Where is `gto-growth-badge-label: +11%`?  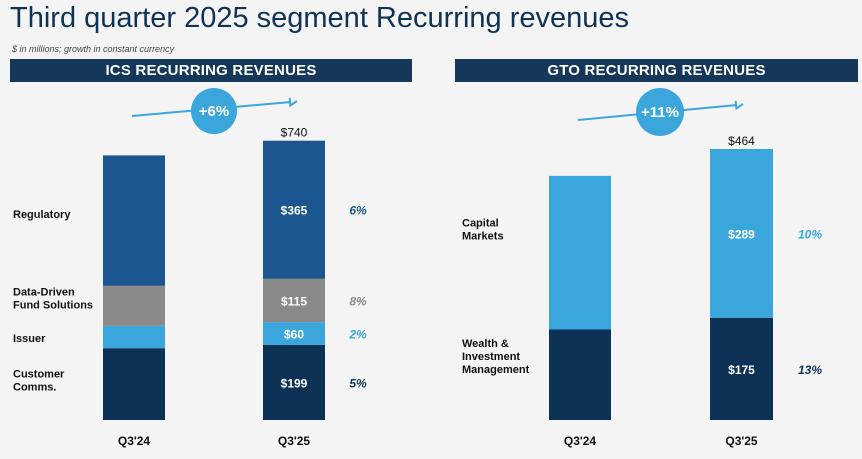 gto-growth-badge-label: +11% is located at coordinates (660, 112).